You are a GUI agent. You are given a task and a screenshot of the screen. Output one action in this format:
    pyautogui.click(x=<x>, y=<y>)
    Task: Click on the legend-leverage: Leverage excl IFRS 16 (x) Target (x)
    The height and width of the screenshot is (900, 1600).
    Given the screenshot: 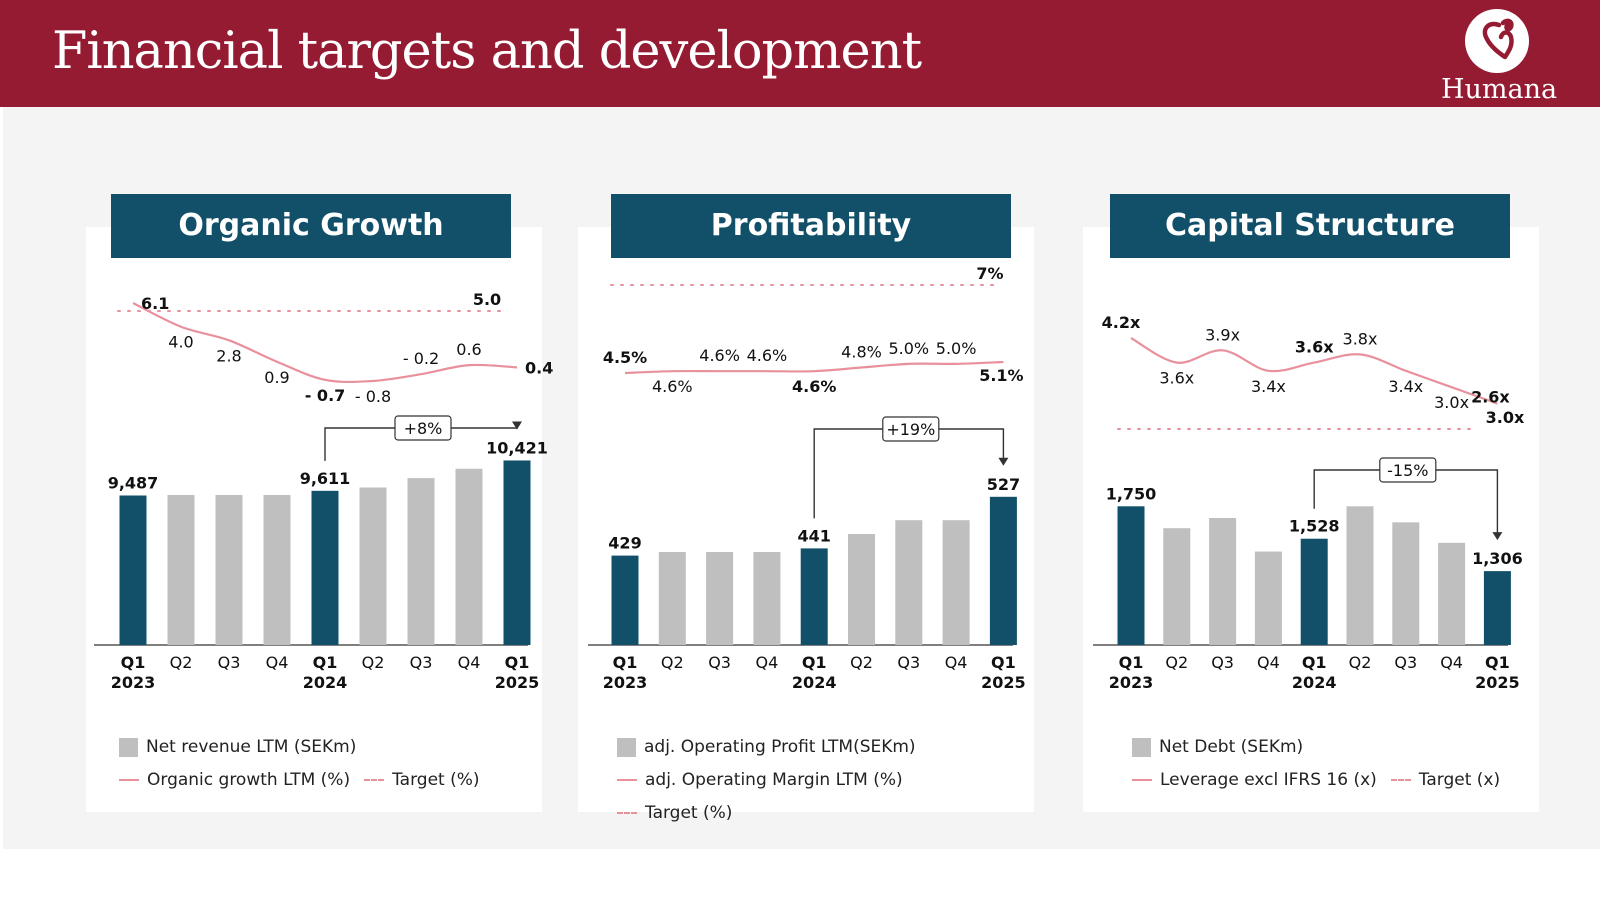 What is the action you would take?
    pyautogui.click(x=1316, y=780)
    